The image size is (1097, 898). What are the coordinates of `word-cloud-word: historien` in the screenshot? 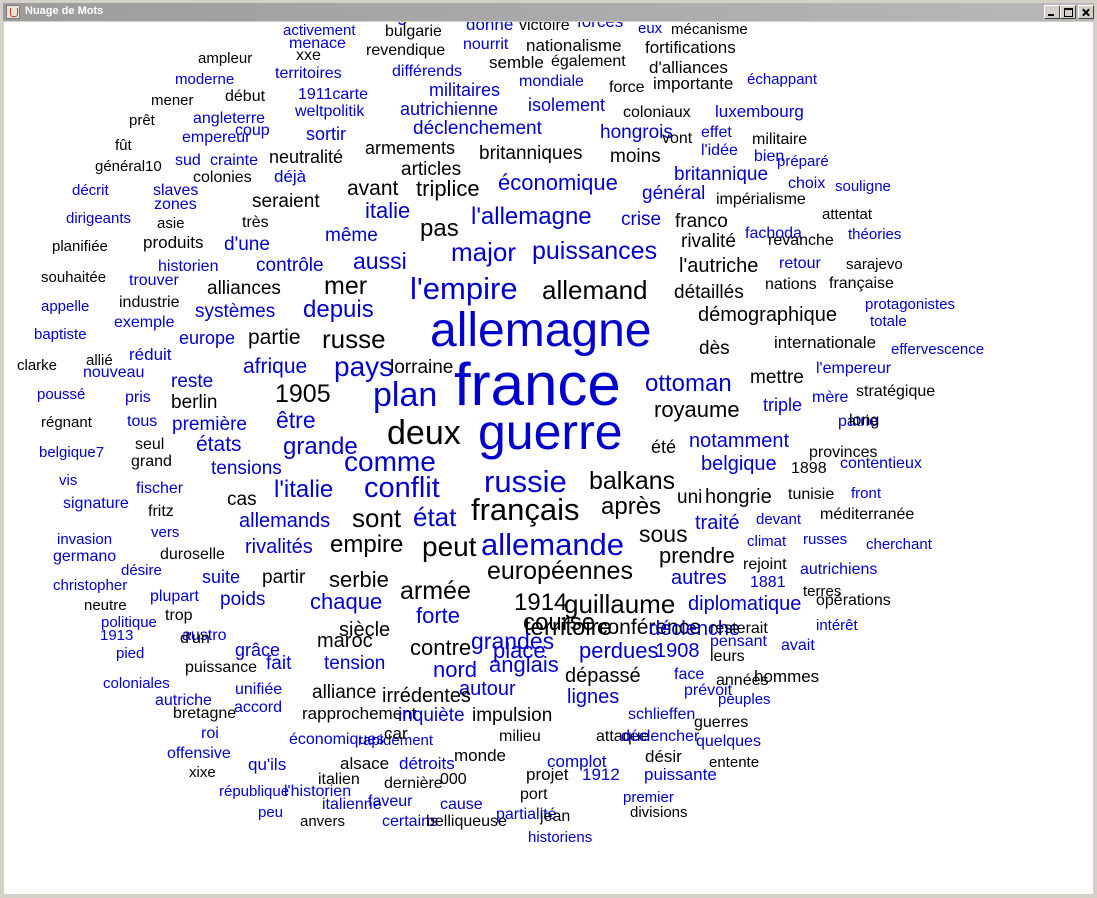 It's located at (188, 266).